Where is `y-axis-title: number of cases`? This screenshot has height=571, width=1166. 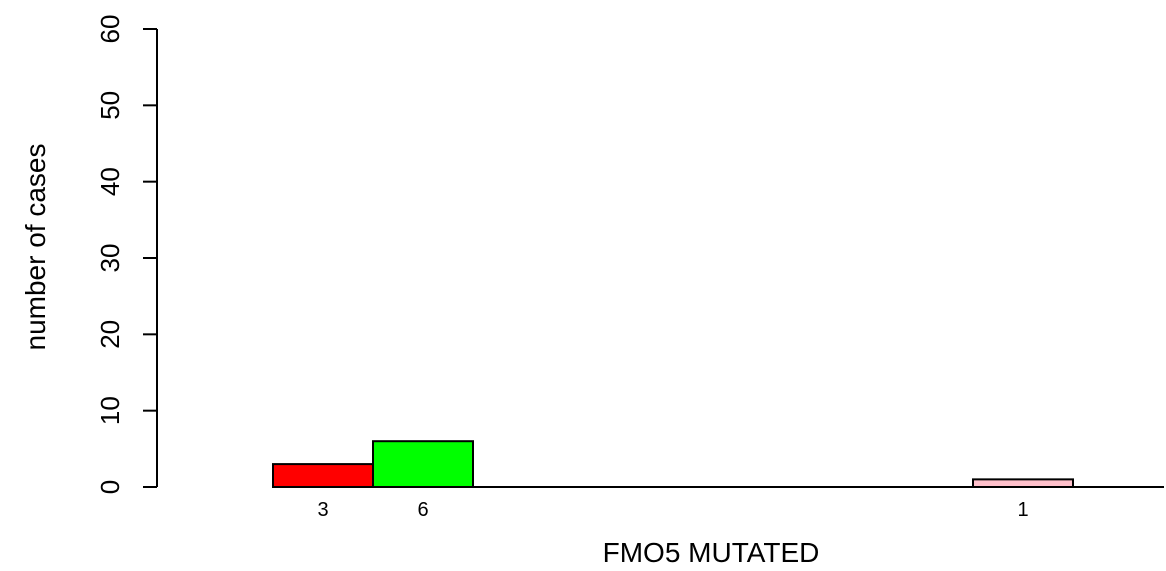 y-axis-title: number of cases is located at coordinates (35, 247).